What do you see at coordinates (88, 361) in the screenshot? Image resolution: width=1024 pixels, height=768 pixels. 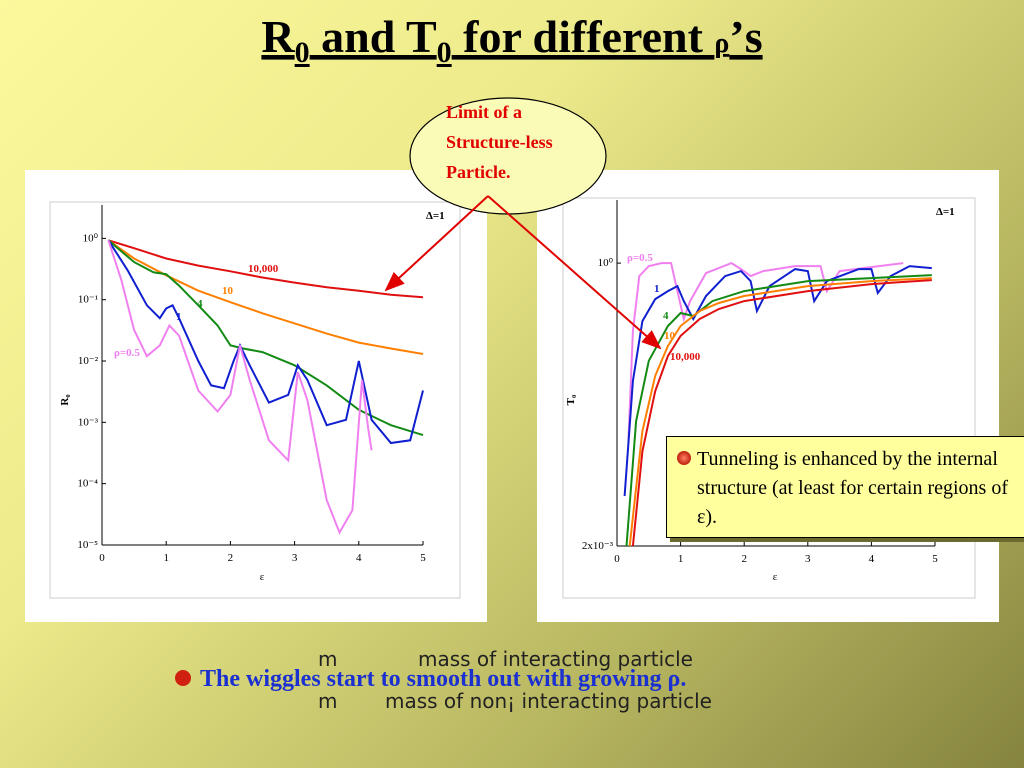 I see `y-tick-label: 10⁻²` at bounding box center [88, 361].